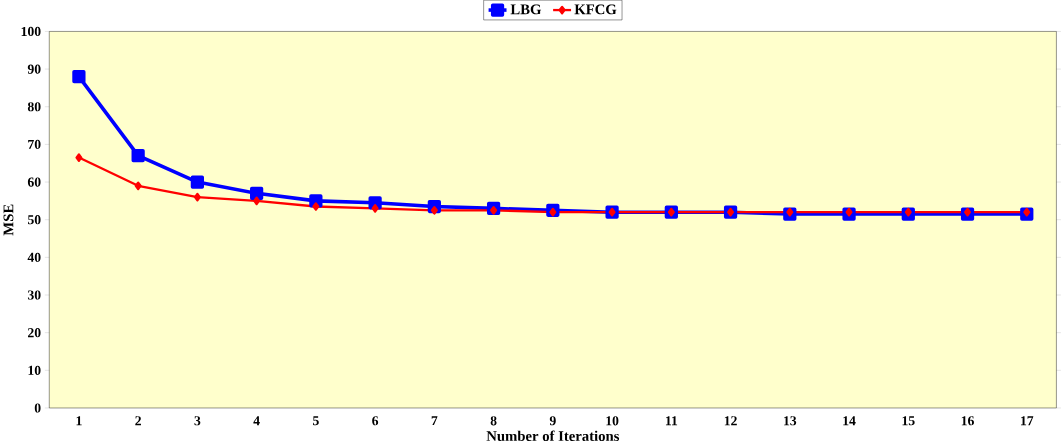 This screenshot has width=1061, height=445. Describe the element at coordinates (730, 421) in the screenshot. I see `x-tick-label: 12` at that location.